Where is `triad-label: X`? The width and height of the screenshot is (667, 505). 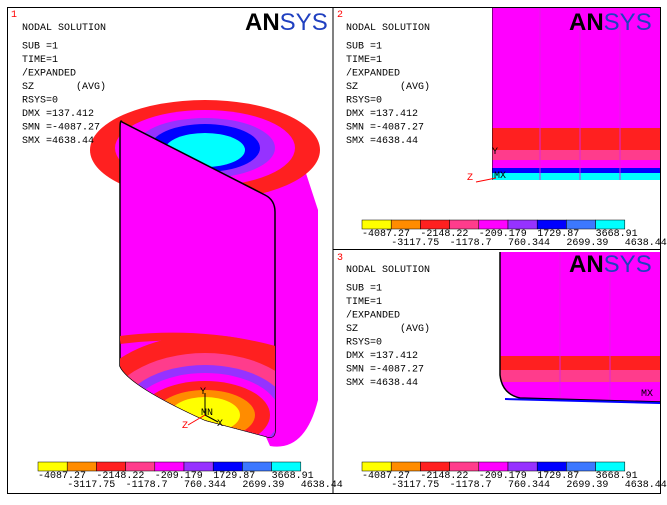
triad-label: X is located at coordinates (220, 424).